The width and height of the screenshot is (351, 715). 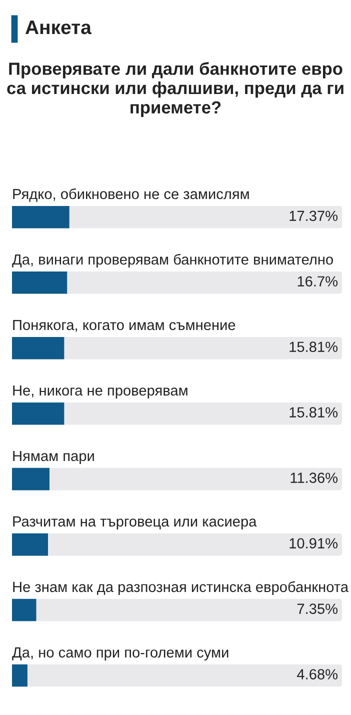 I want to click on y-tick-label: Не, никога не проверявам, so click(x=100, y=392).